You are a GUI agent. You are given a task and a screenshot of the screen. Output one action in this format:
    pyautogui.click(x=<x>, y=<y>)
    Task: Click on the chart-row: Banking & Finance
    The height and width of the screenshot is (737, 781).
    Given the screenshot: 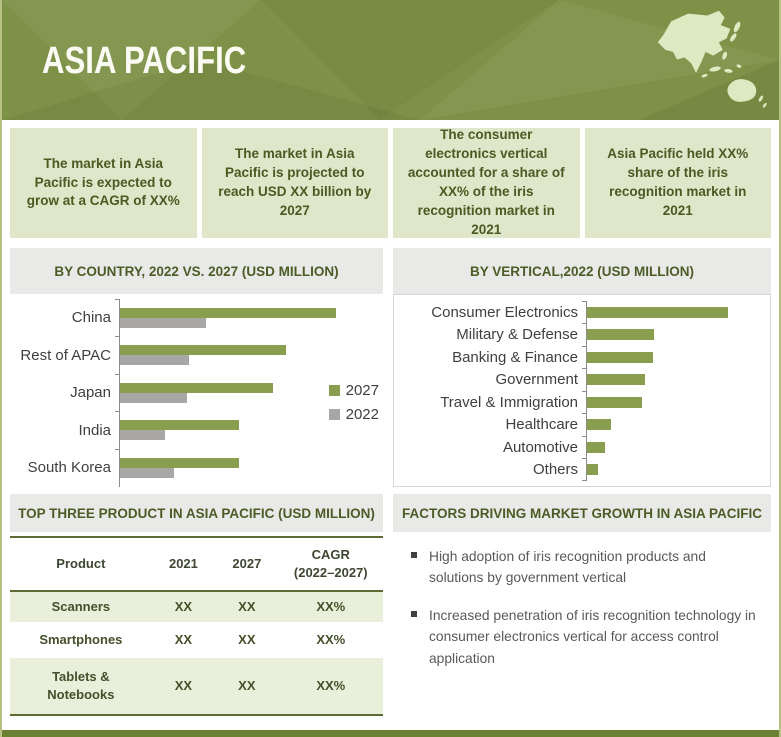 What is the action you would take?
    pyautogui.click(x=579, y=357)
    